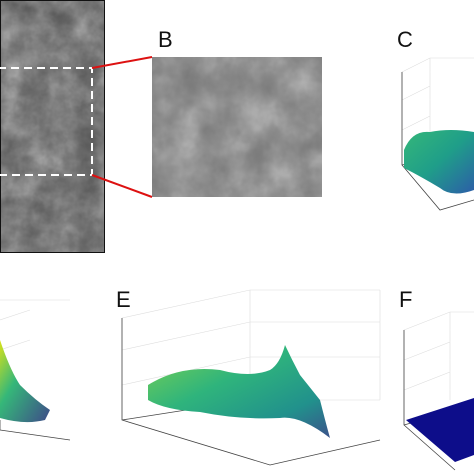  What do you see at coordinates (405, 39) in the screenshot?
I see `panel-label: C` at bounding box center [405, 39].